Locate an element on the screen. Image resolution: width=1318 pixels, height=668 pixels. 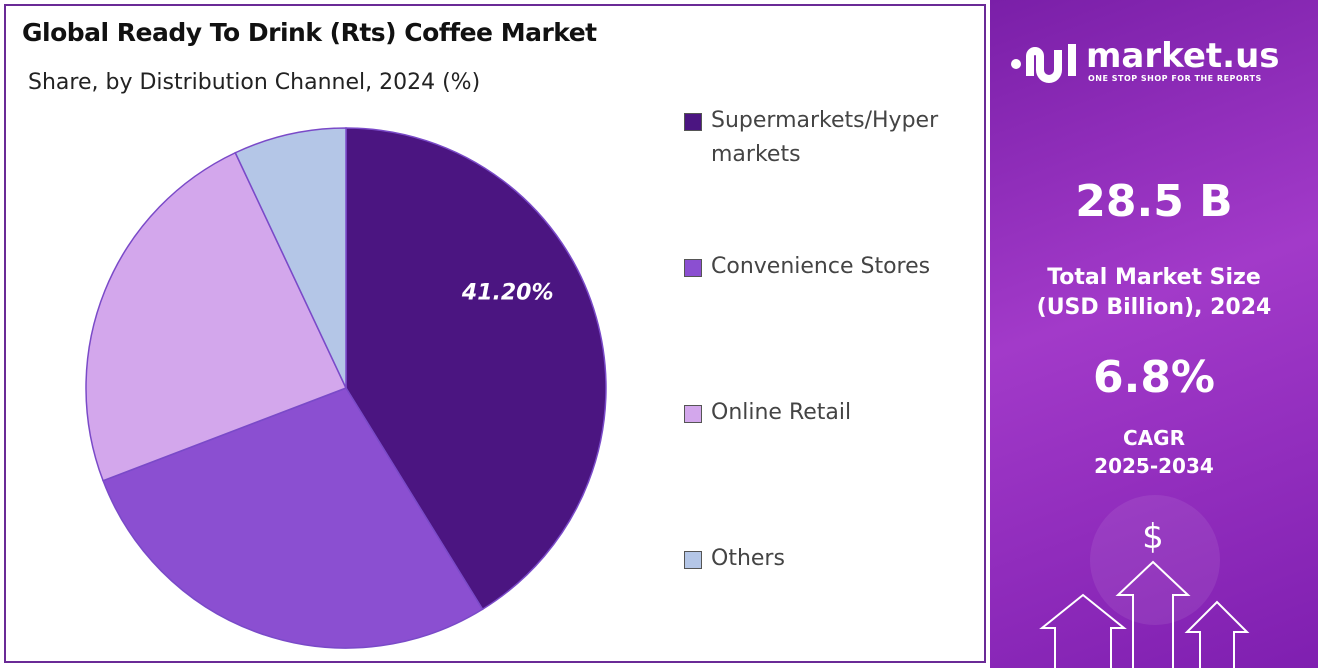
chart-subtitle: Share, by Distribution Channel, 2024 (%) is located at coordinates (254, 82).